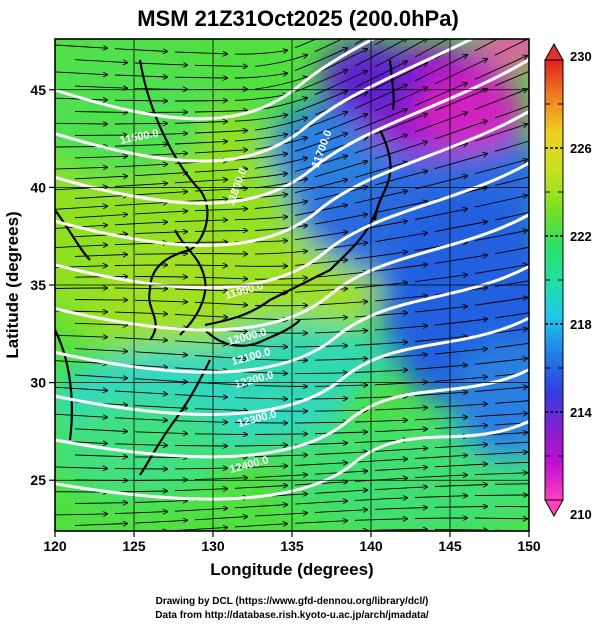  I want to click on x-tick-label: 140, so click(371, 546).